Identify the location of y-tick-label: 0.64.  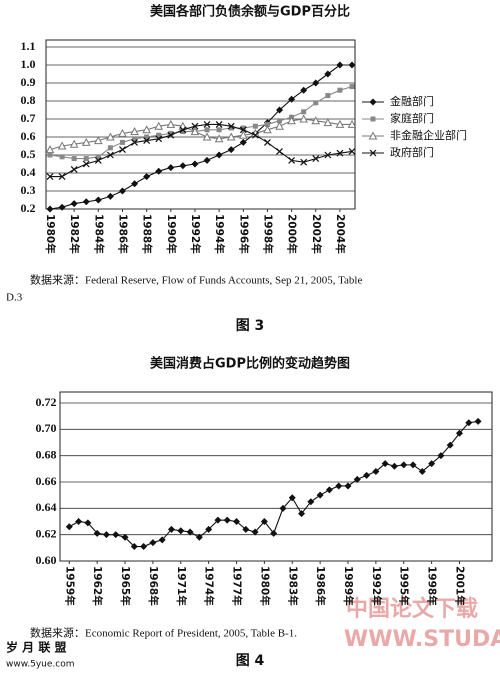
(46, 507).